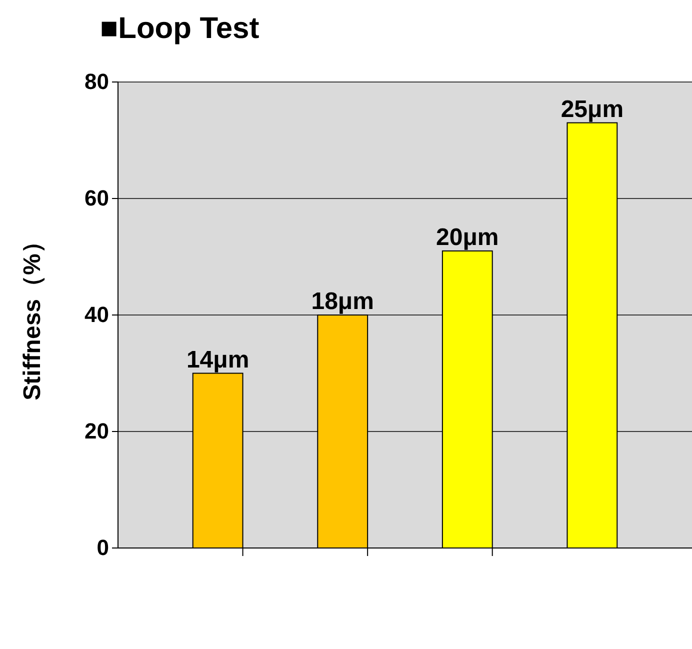  I want to click on y-tick-label: 0, so click(102, 547).